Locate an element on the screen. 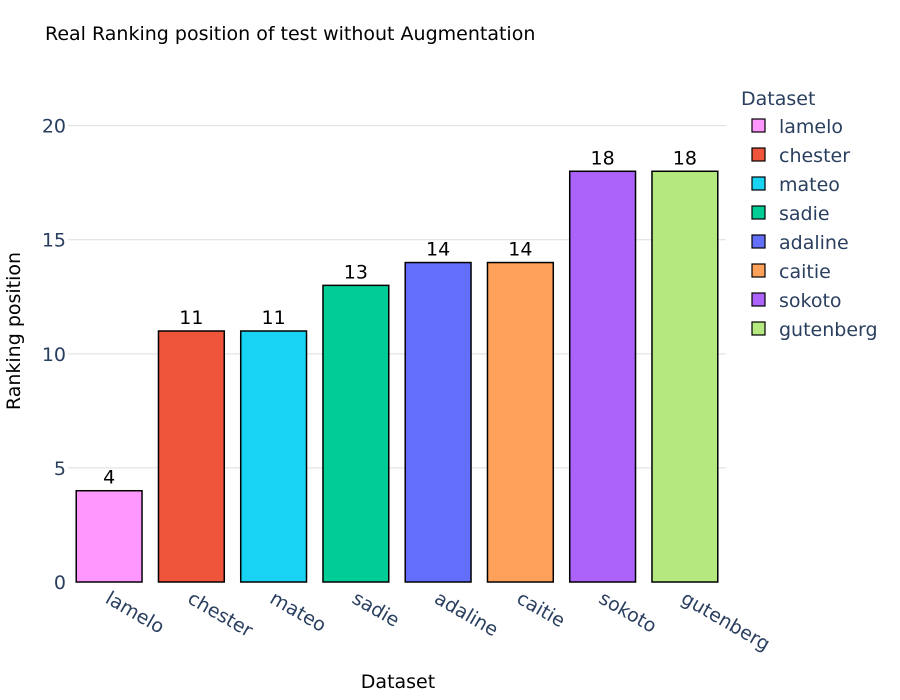  bar-data-label: 4 is located at coordinates (109, 478).